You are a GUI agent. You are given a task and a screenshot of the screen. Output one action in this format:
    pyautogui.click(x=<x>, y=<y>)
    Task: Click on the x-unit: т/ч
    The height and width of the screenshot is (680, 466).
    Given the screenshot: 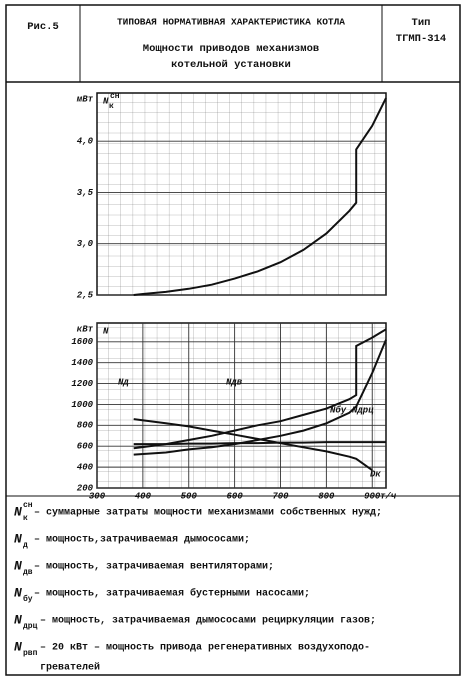 What is the action you would take?
    pyautogui.click(x=388, y=496)
    